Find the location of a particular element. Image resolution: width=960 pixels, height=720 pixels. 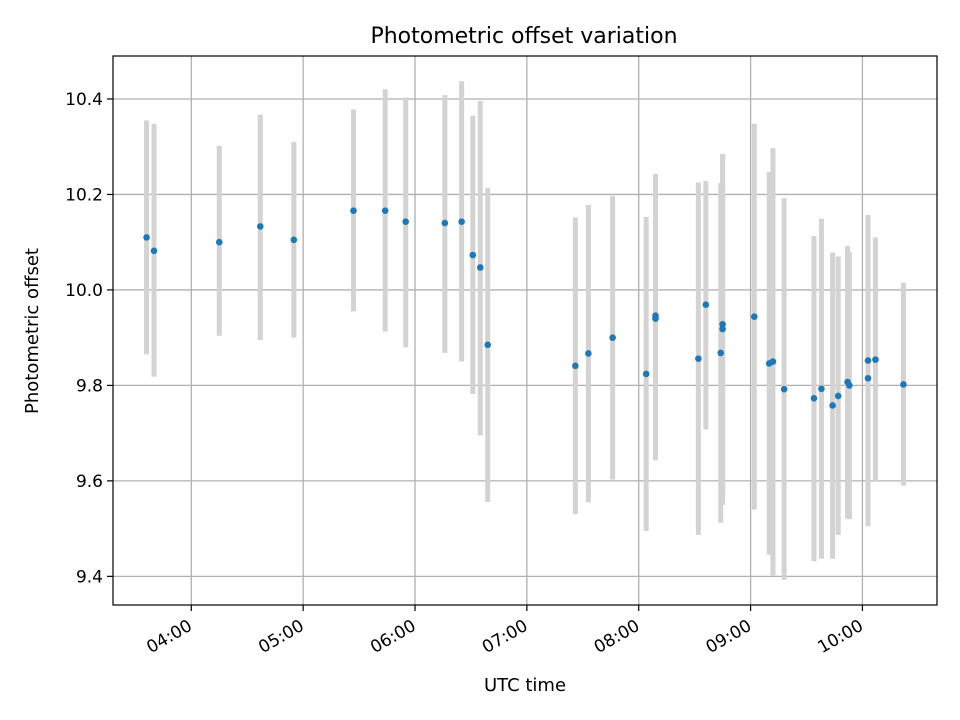

y-tick-label: 9.8 is located at coordinates (89, 386).